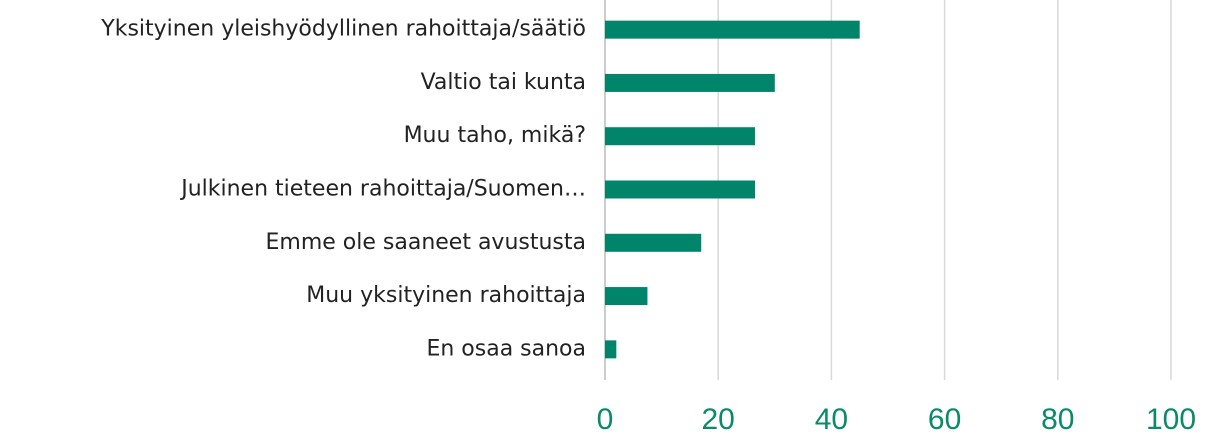 This screenshot has width=1209, height=439. What do you see at coordinates (426, 242) in the screenshot?
I see `y-tick-label: Emme ole saaneet avustusta` at bounding box center [426, 242].